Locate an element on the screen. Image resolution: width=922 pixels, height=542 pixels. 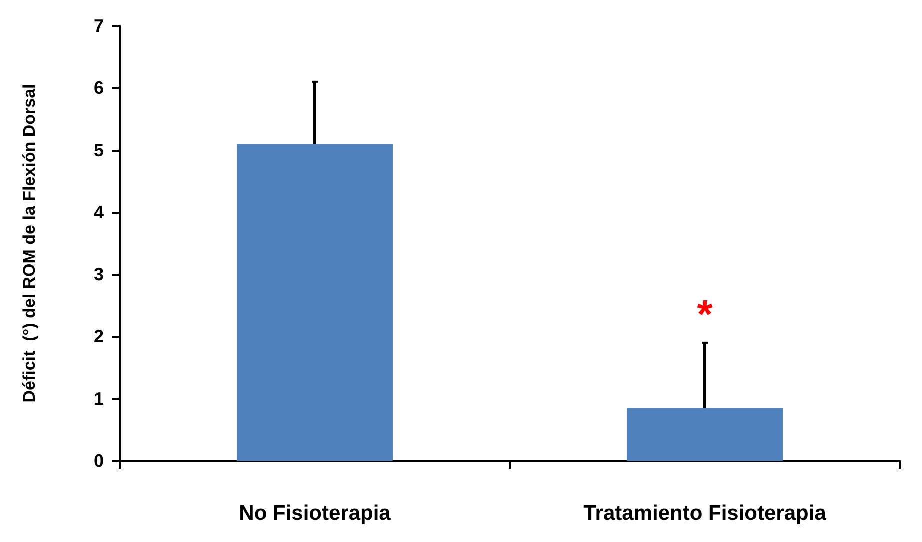
y-tick-label: 6 is located at coordinates (99, 88).